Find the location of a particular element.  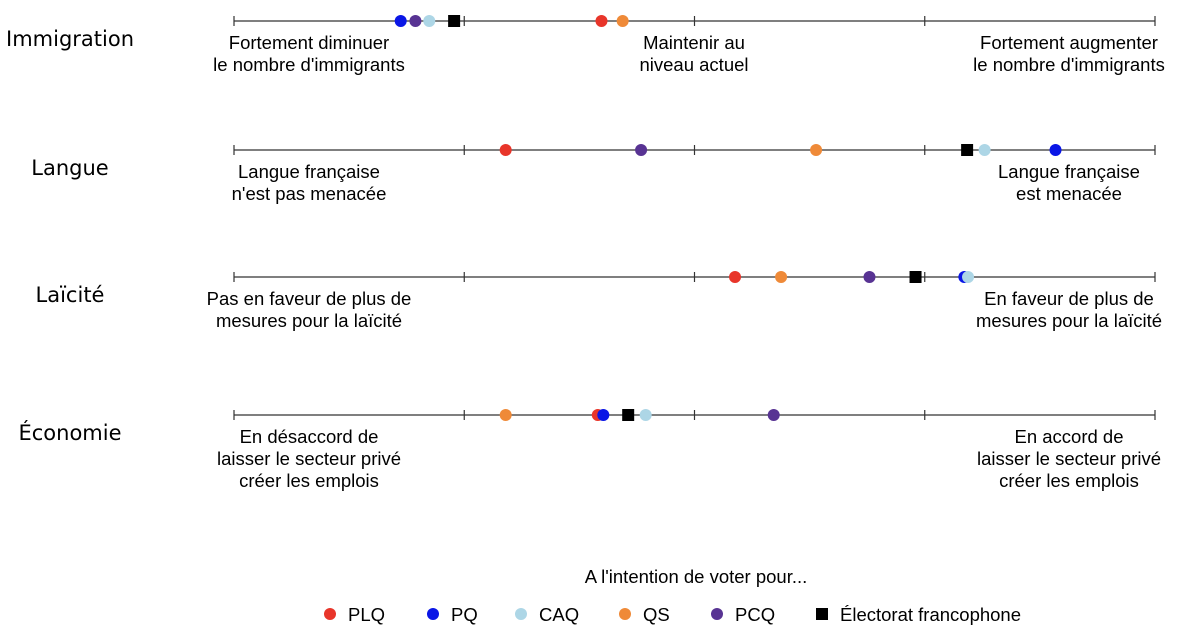

right-label-line: est menacée is located at coordinates (1069, 193).